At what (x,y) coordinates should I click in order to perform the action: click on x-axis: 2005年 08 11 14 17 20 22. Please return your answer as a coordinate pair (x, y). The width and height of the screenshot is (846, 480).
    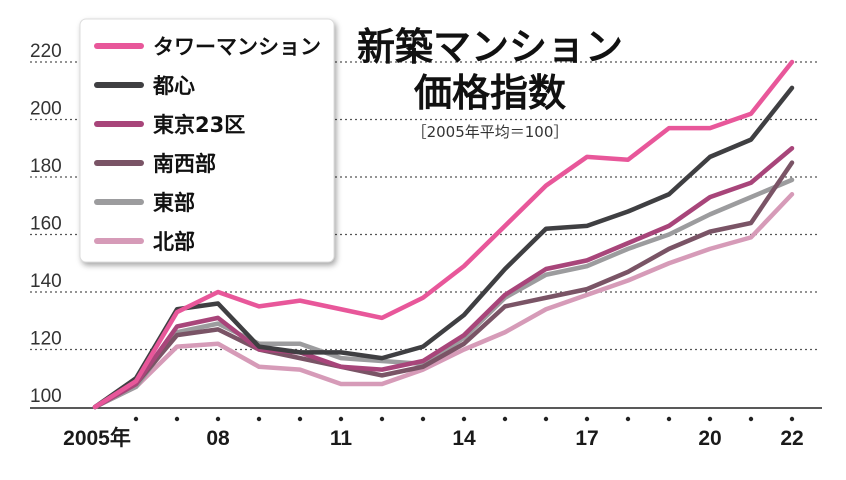
    Looking at the image, I should click on (426, 428).